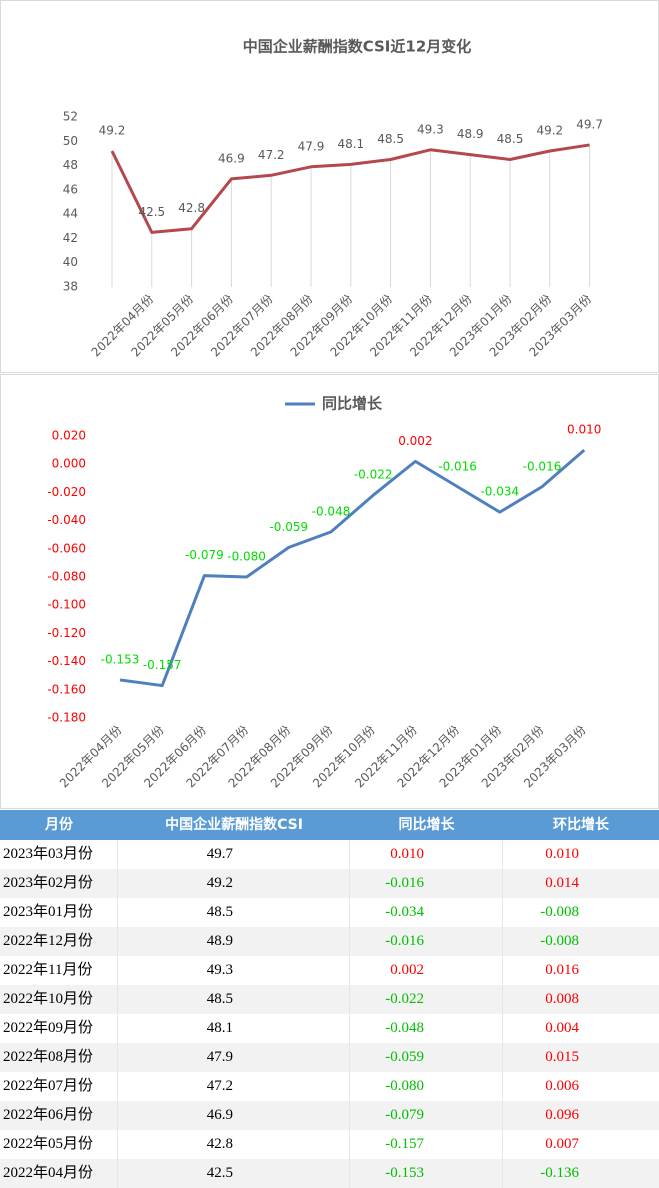 The height and width of the screenshot is (1188, 659). I want to click on table-cell: 0.007, so click(562, 1144).